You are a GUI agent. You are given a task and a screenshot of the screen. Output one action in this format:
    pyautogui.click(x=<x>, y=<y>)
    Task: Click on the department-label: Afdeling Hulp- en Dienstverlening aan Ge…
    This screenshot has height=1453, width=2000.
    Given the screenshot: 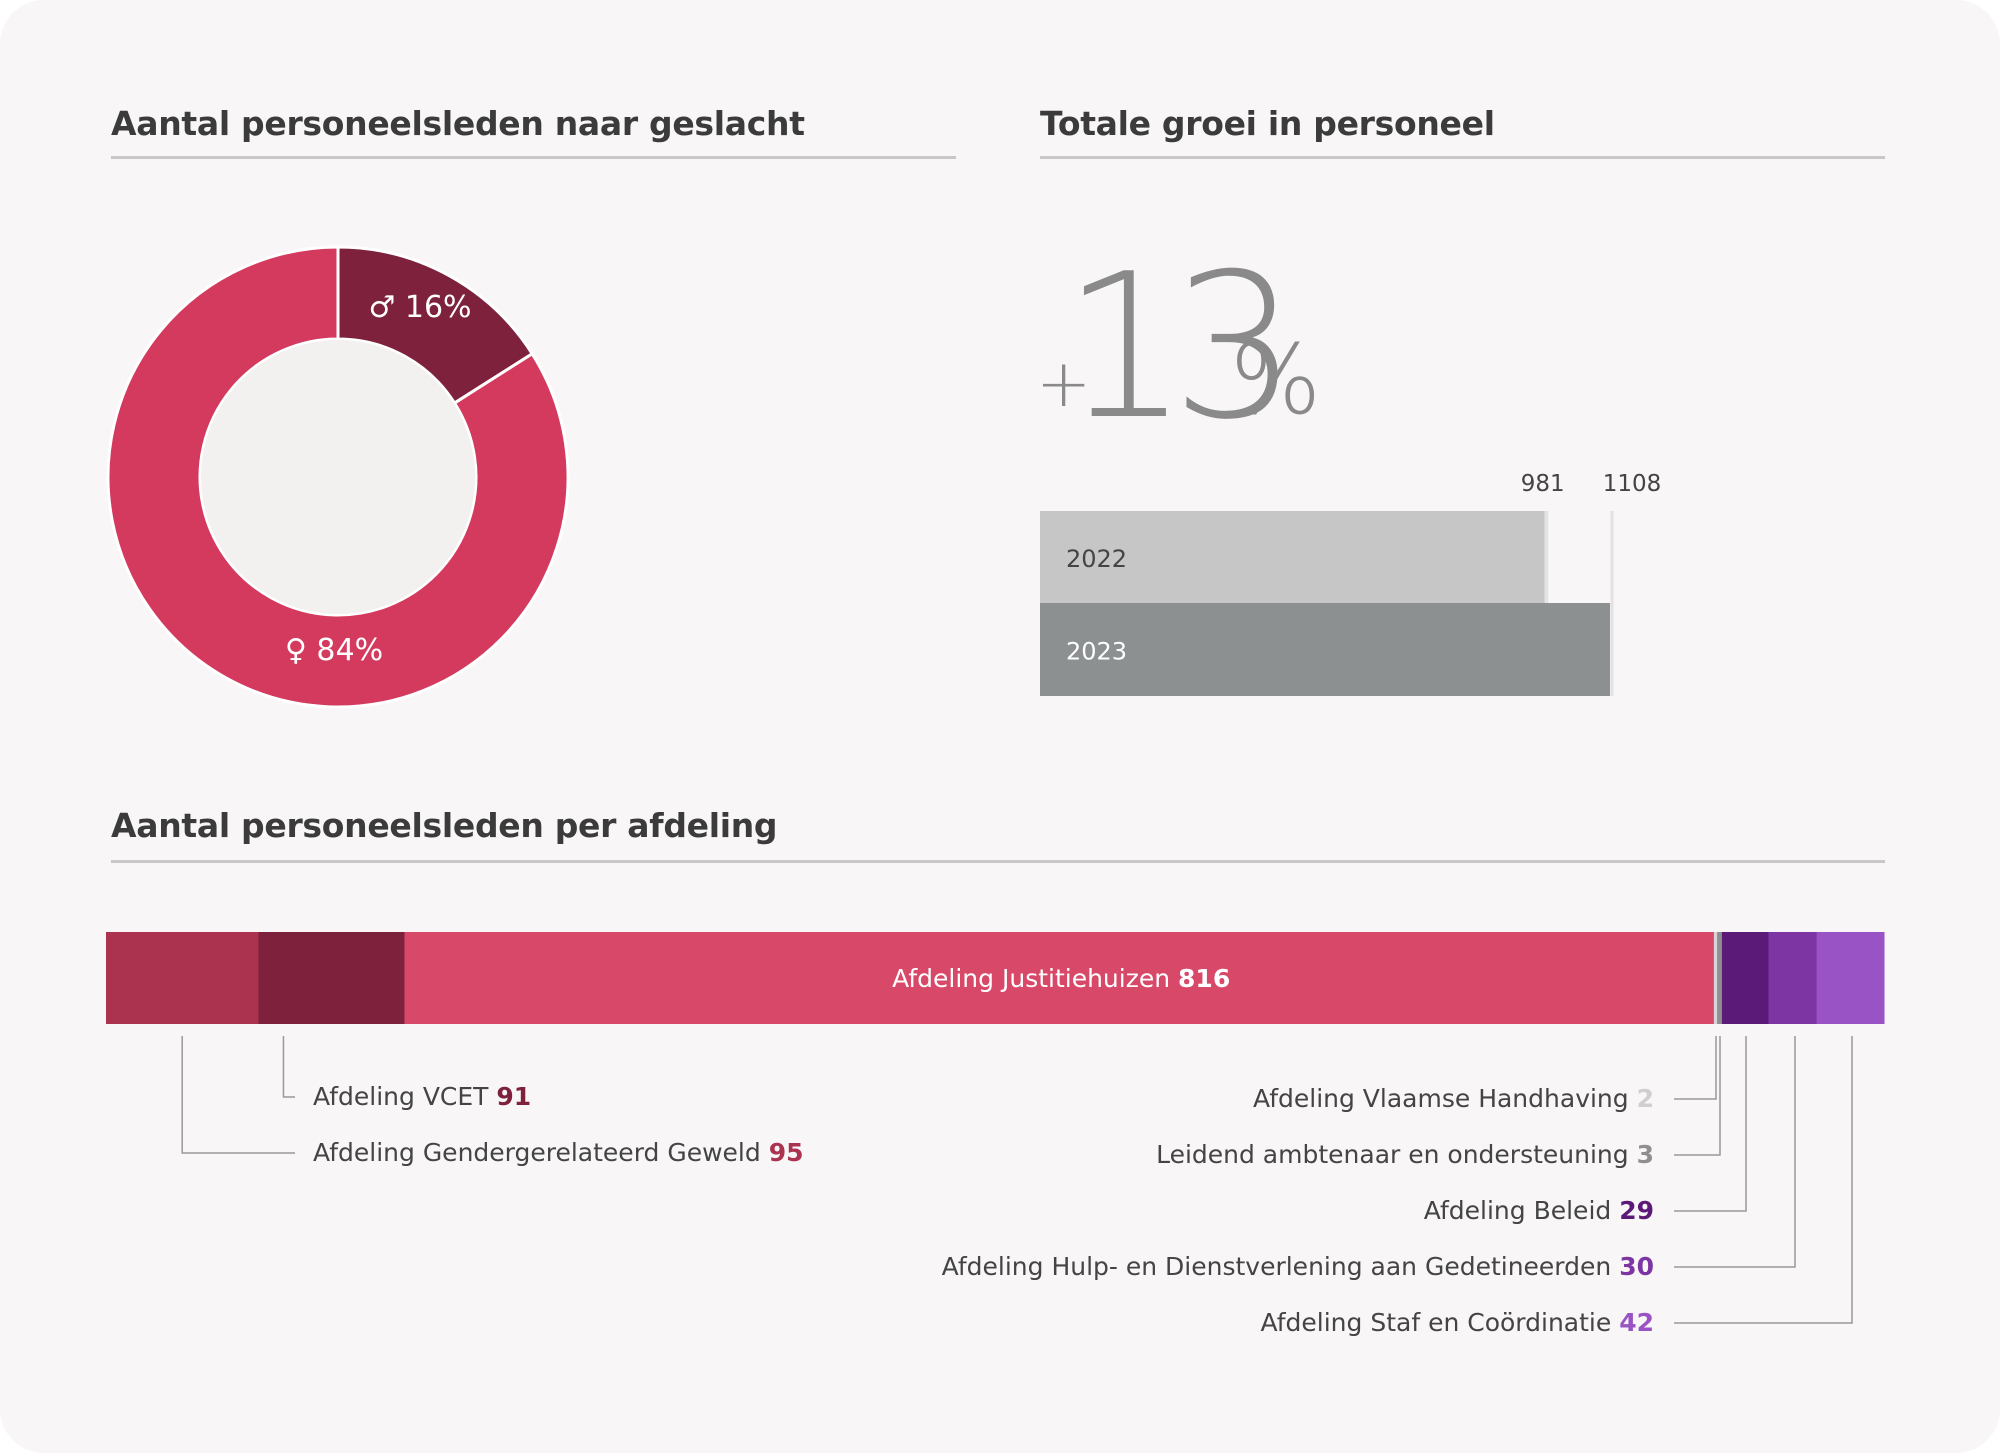 What is the action you would take?
    pyautogui.click(x=1298, y=1266)
    